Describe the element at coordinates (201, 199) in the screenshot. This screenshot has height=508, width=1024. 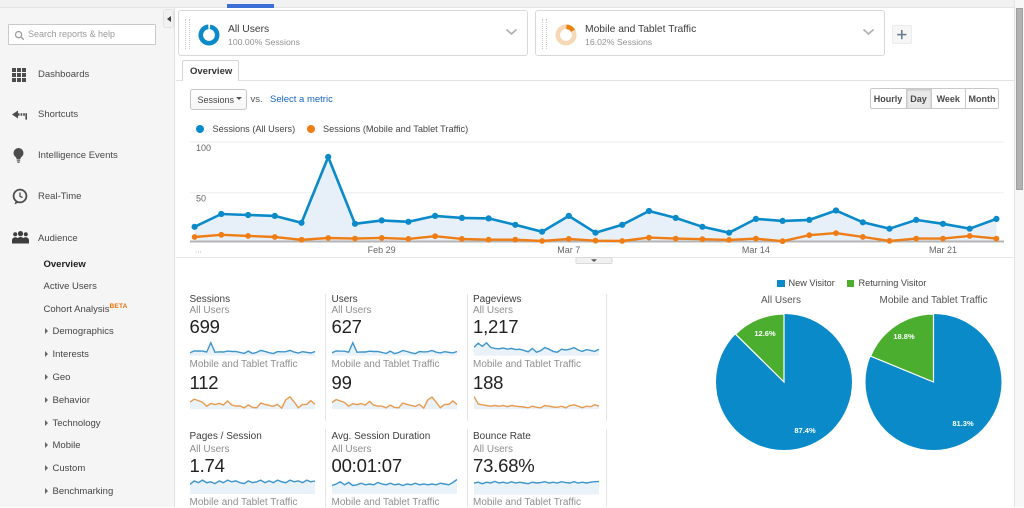
I see `svg-text: 50` at that location.